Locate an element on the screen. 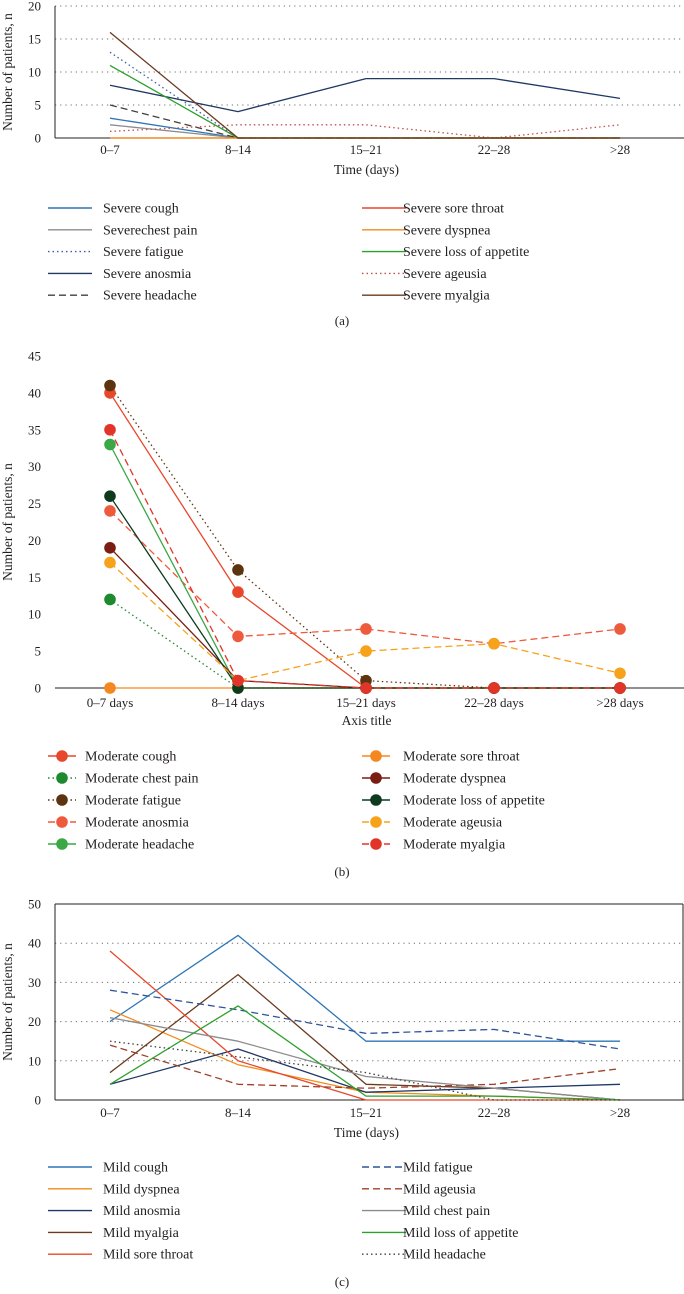 This screenshot has width=684, height=1294. y-tick-label: 45 is located at coordinates (34, 356).